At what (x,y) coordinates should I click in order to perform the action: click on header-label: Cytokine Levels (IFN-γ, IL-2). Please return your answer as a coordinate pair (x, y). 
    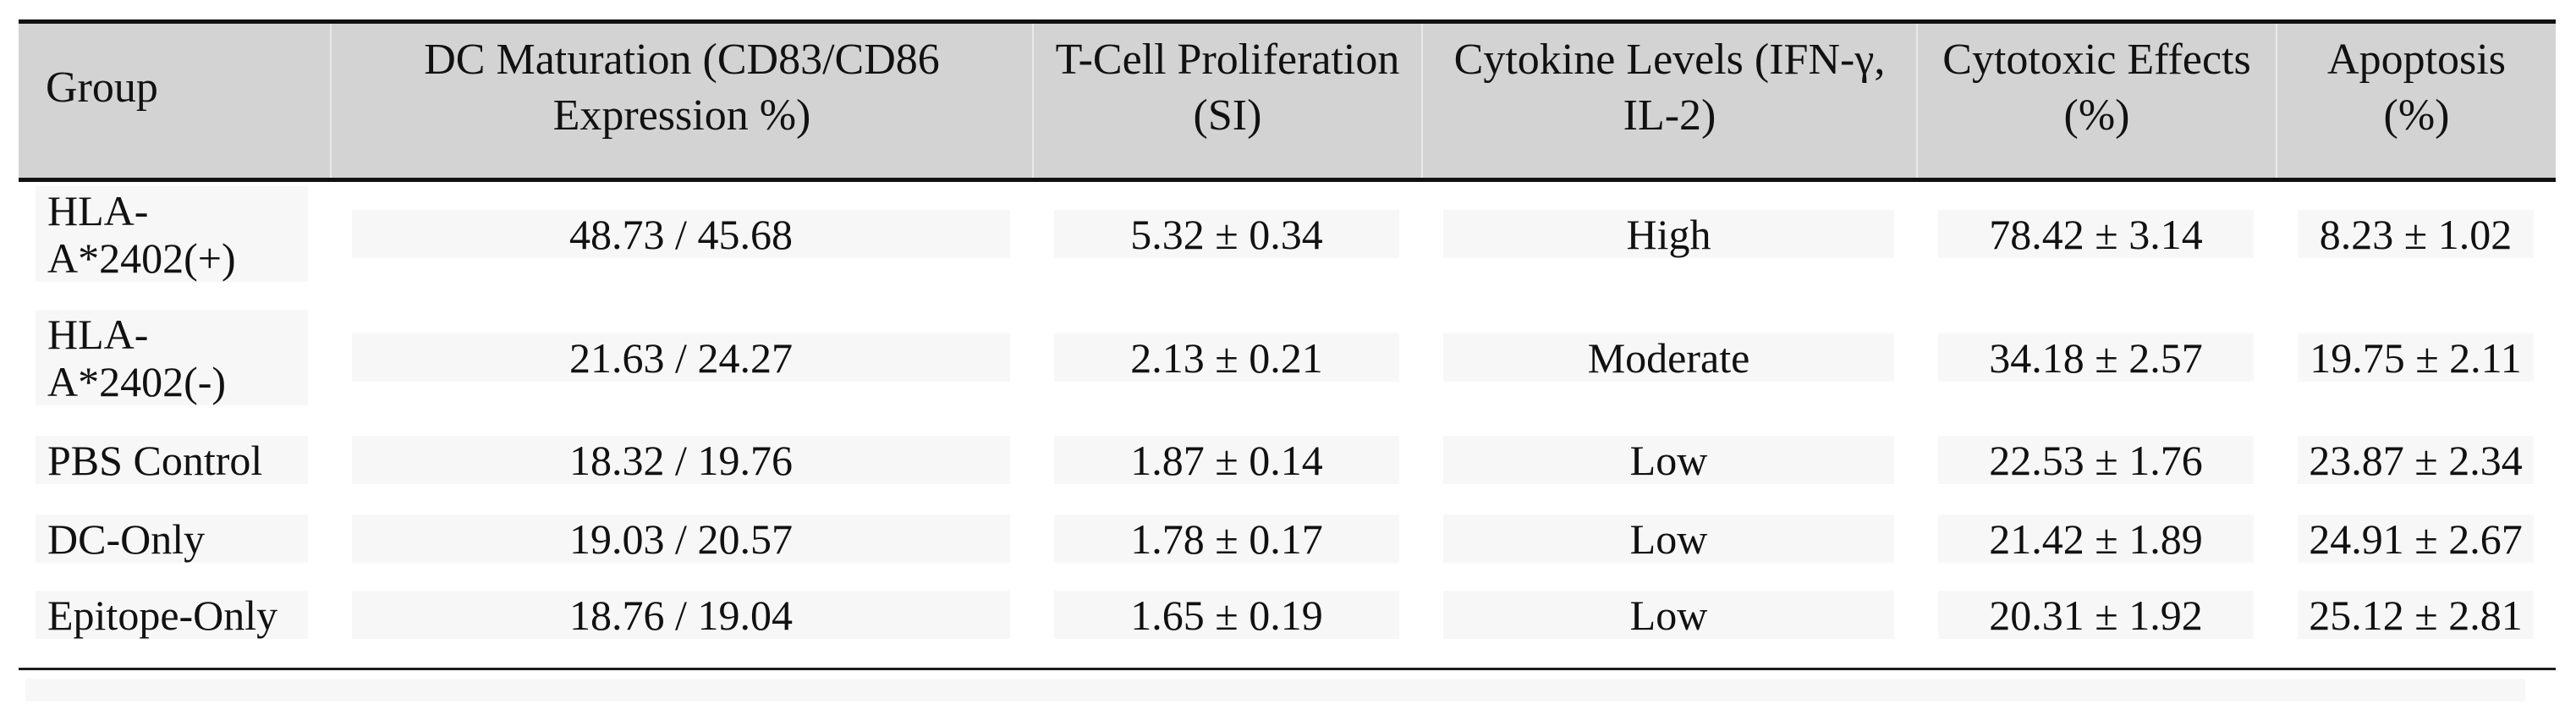
    Looking at the image, I should click on (1669, 88).